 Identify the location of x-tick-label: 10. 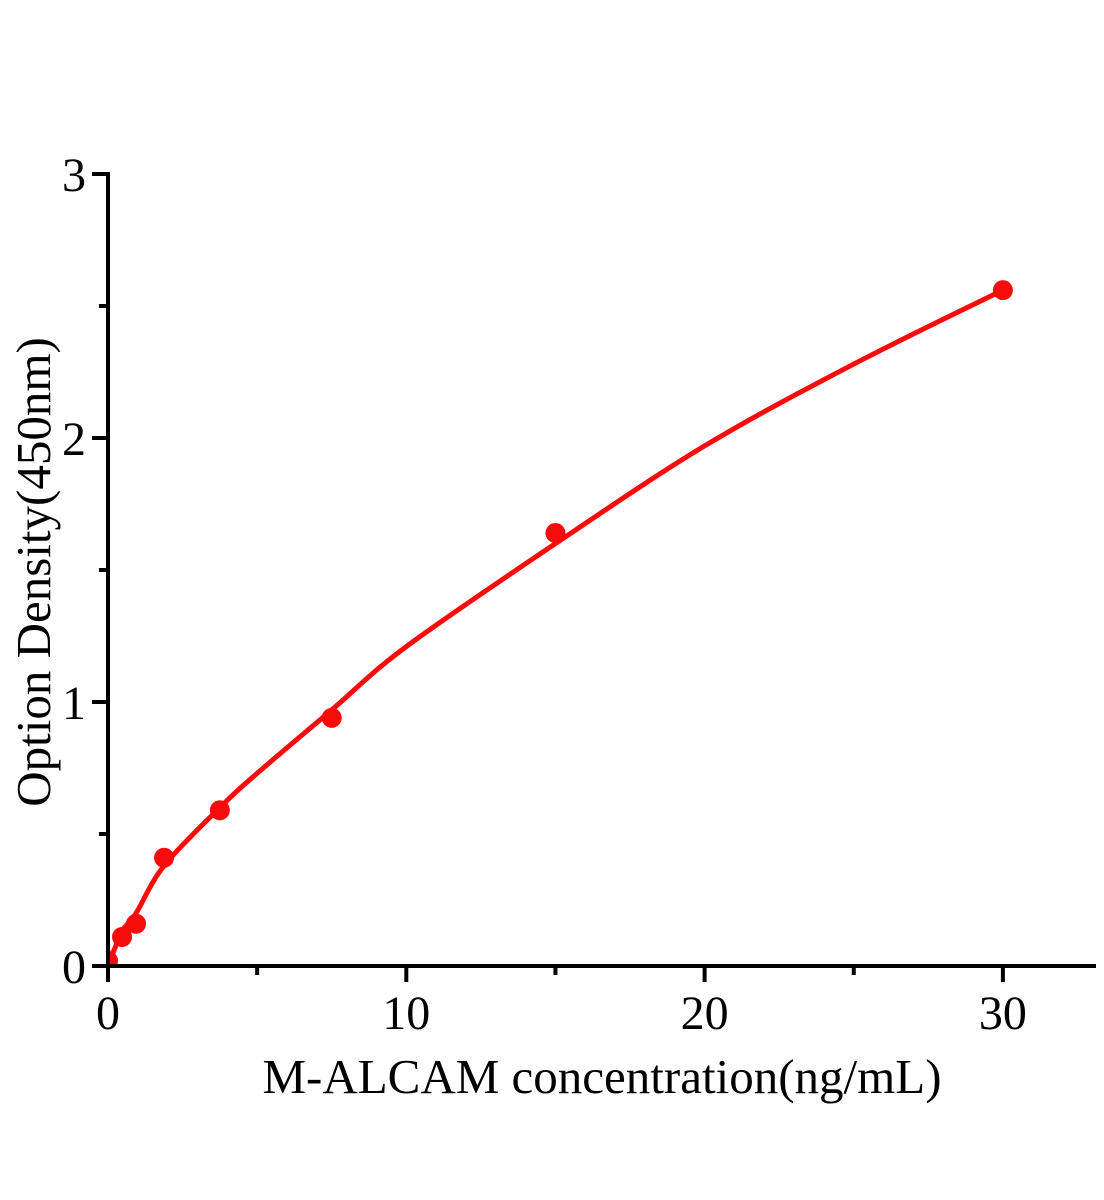
(406, 1013).